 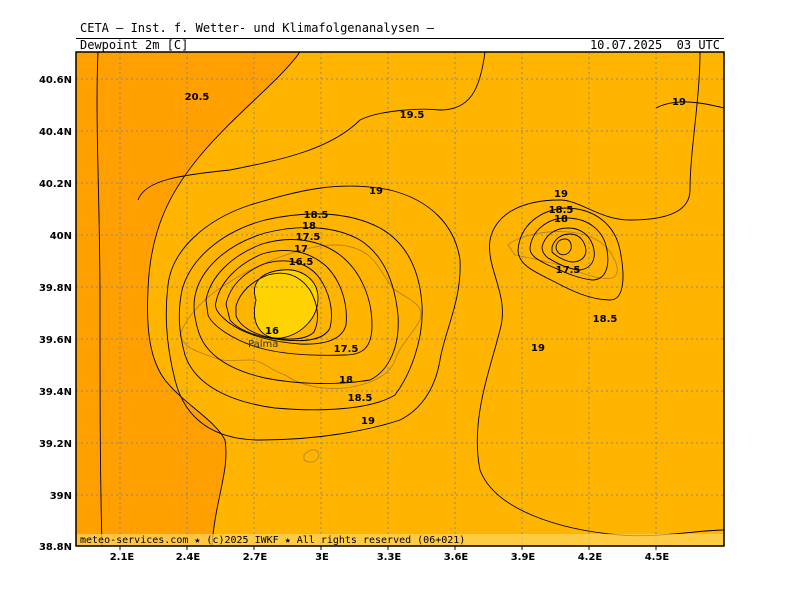 I want to click on title-bar, so click(x=400, y=45).